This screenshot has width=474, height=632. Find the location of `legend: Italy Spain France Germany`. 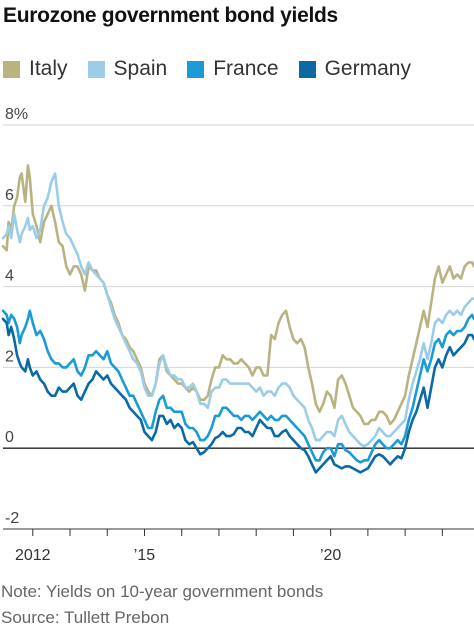

legend: Italy Spain France Germany is located at coordinates (217, 69).